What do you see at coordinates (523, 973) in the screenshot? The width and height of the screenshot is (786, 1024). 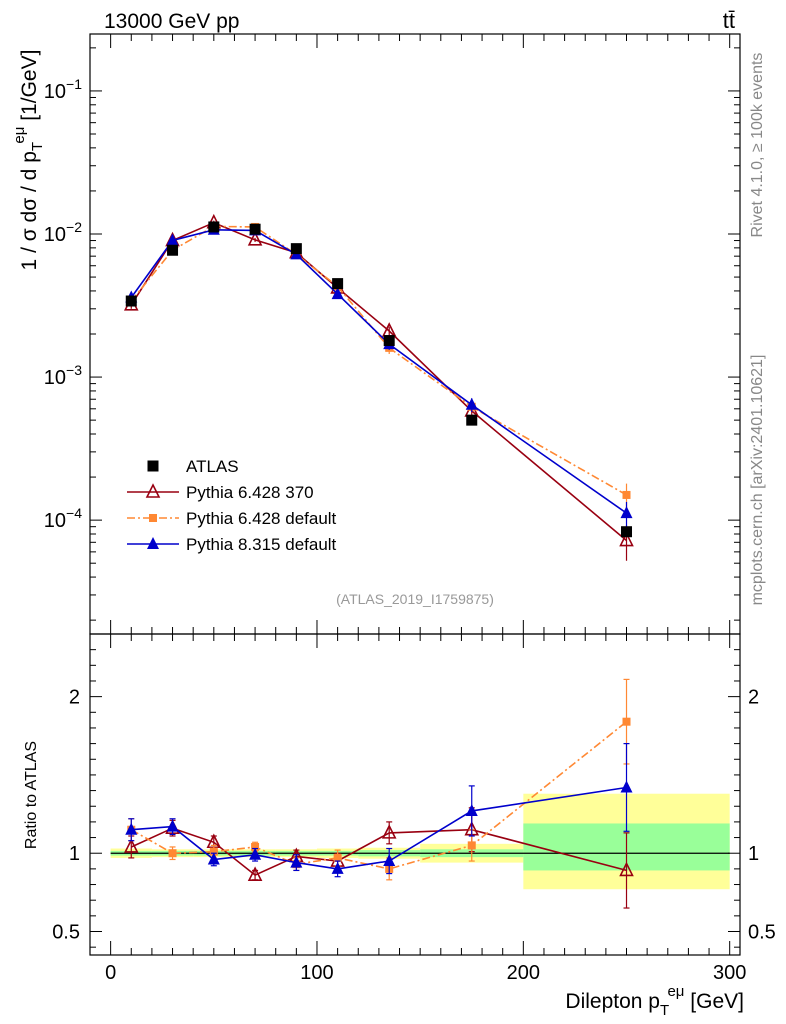 I see `x-tick-label: 200` at bounding box center [523, 973].